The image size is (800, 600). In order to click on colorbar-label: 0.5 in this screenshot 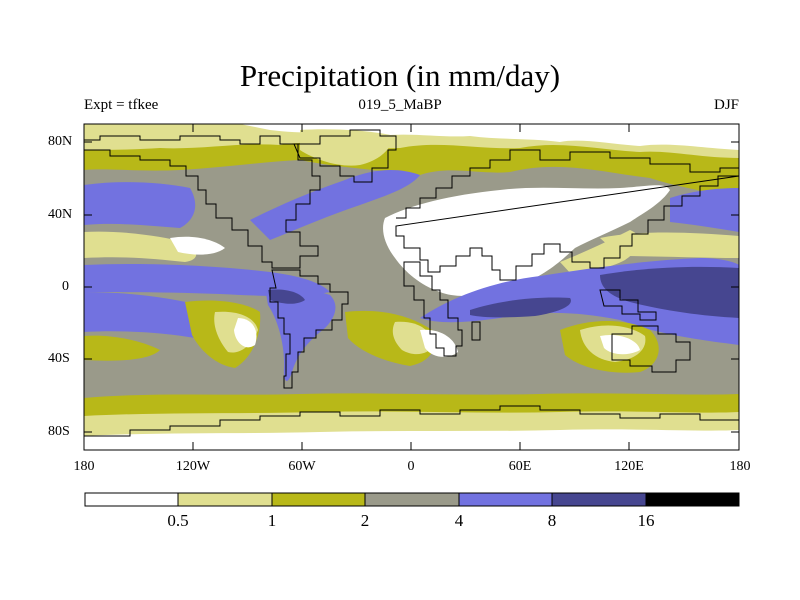, I will do `click(178, 520)`.